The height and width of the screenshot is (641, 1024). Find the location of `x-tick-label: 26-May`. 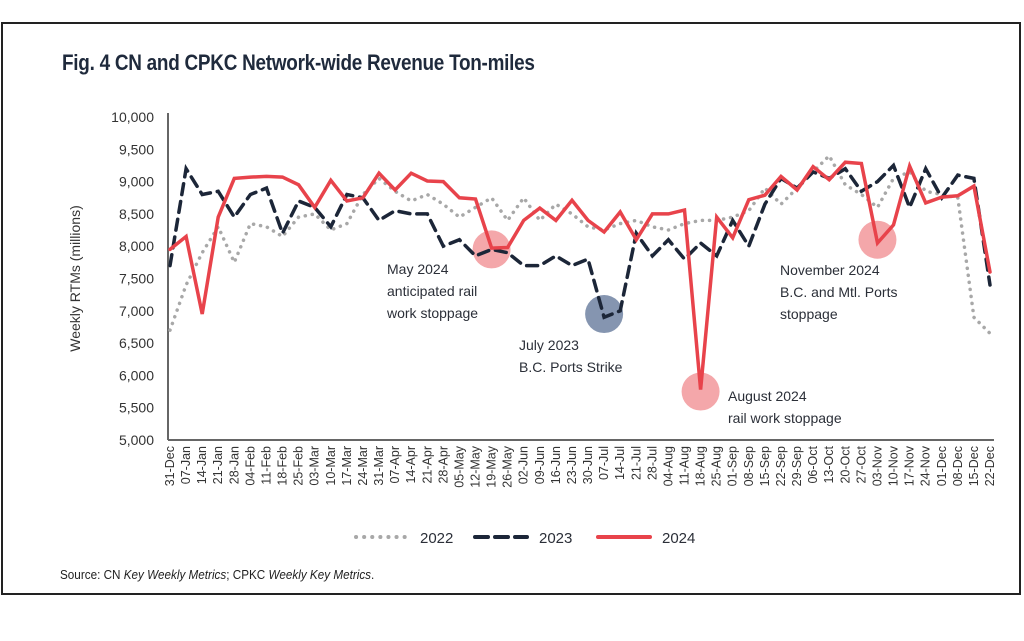

x-tick-label: 26-May is located at coordinates (508, 466).